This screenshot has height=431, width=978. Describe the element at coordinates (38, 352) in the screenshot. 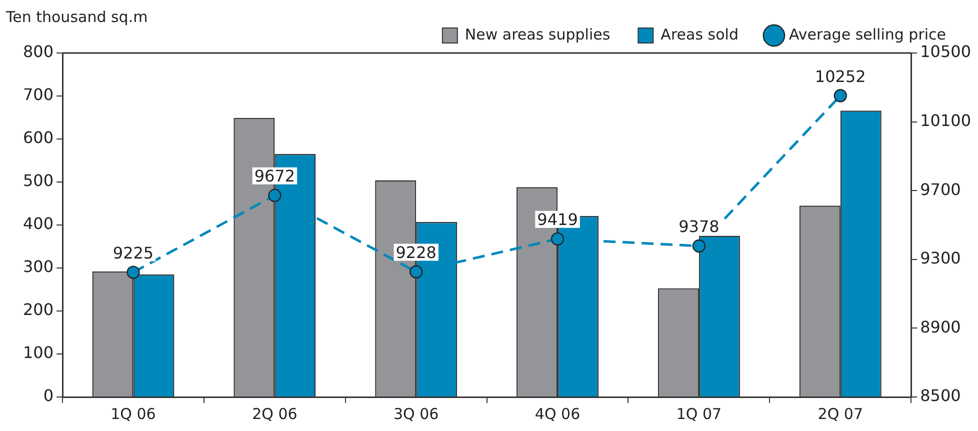

I see `y-tick-label: 100` at that location.